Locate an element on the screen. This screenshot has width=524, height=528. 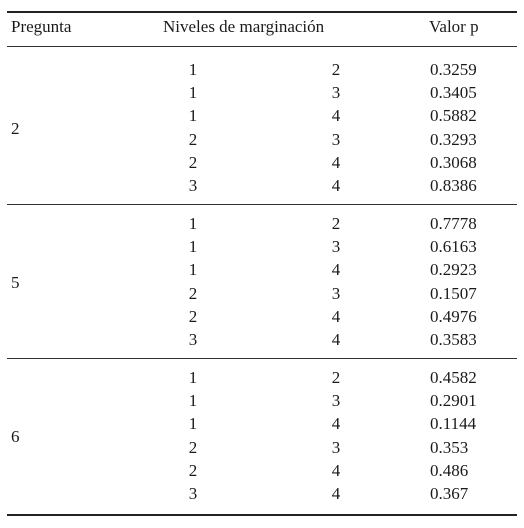
bottom-rule is located at coordinates (262, 515).